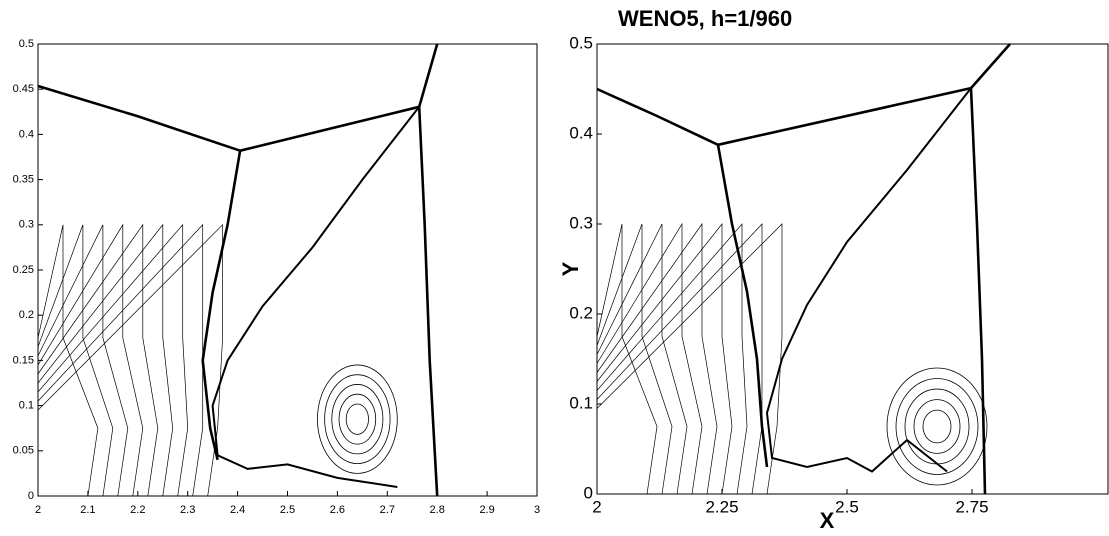  Describe the element at coordinates (337, 510) in the screenshot. I see `x-tick-label: 2.6` at that location.